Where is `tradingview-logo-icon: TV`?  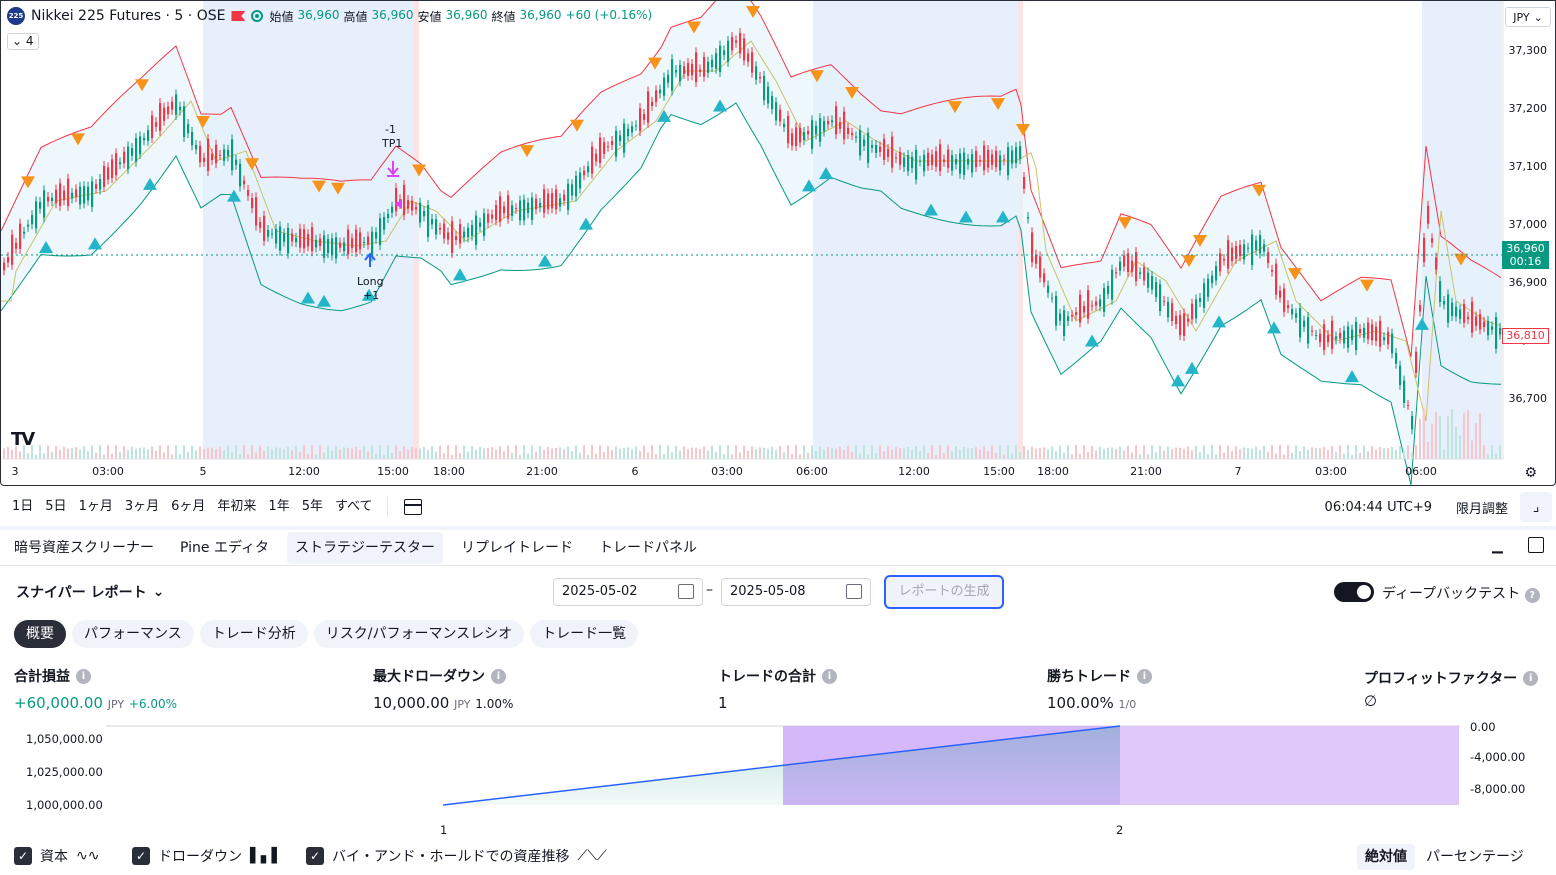 tradingview-logo-icon: TV is located at coordinates (23, 439).